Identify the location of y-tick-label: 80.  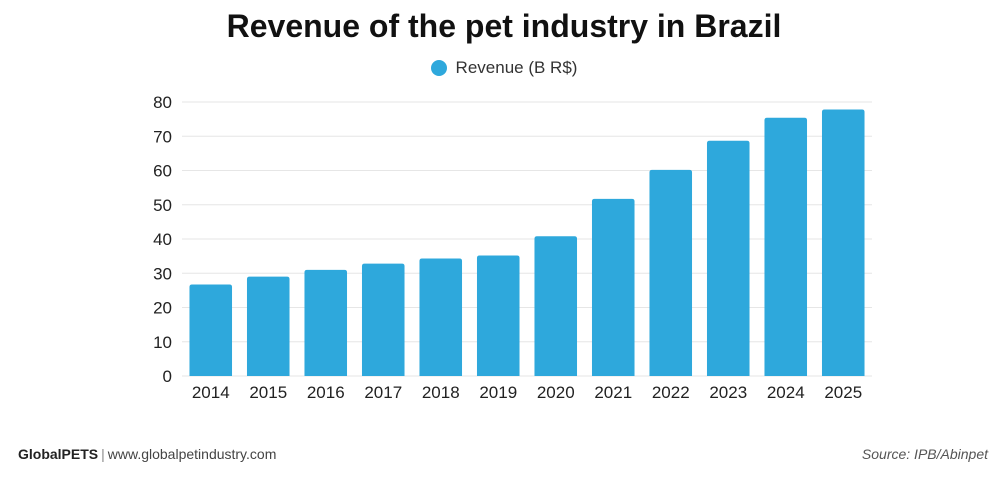
(162, 102).